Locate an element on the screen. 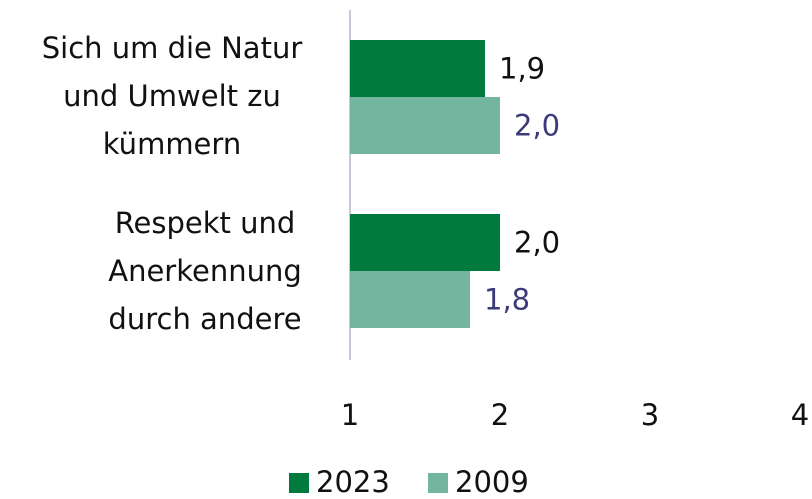  category-label-line: und Umwelt zu is located at coordinates (172, 96).